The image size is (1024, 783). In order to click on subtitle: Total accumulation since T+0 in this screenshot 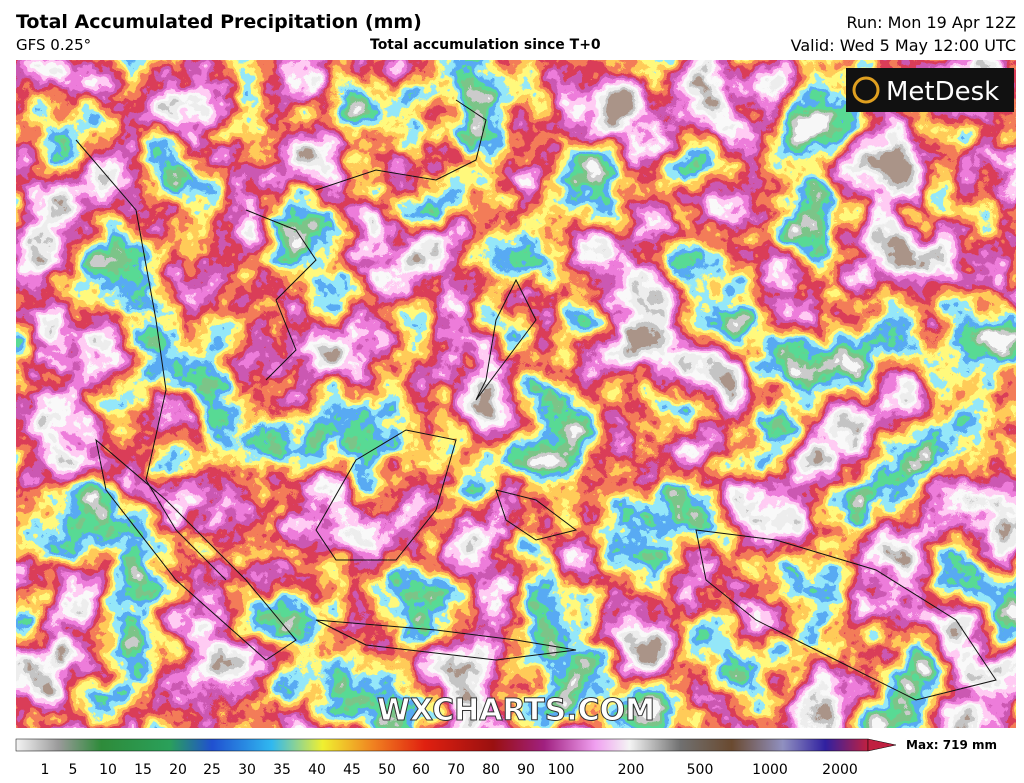, I will do `click(485, 45)`.